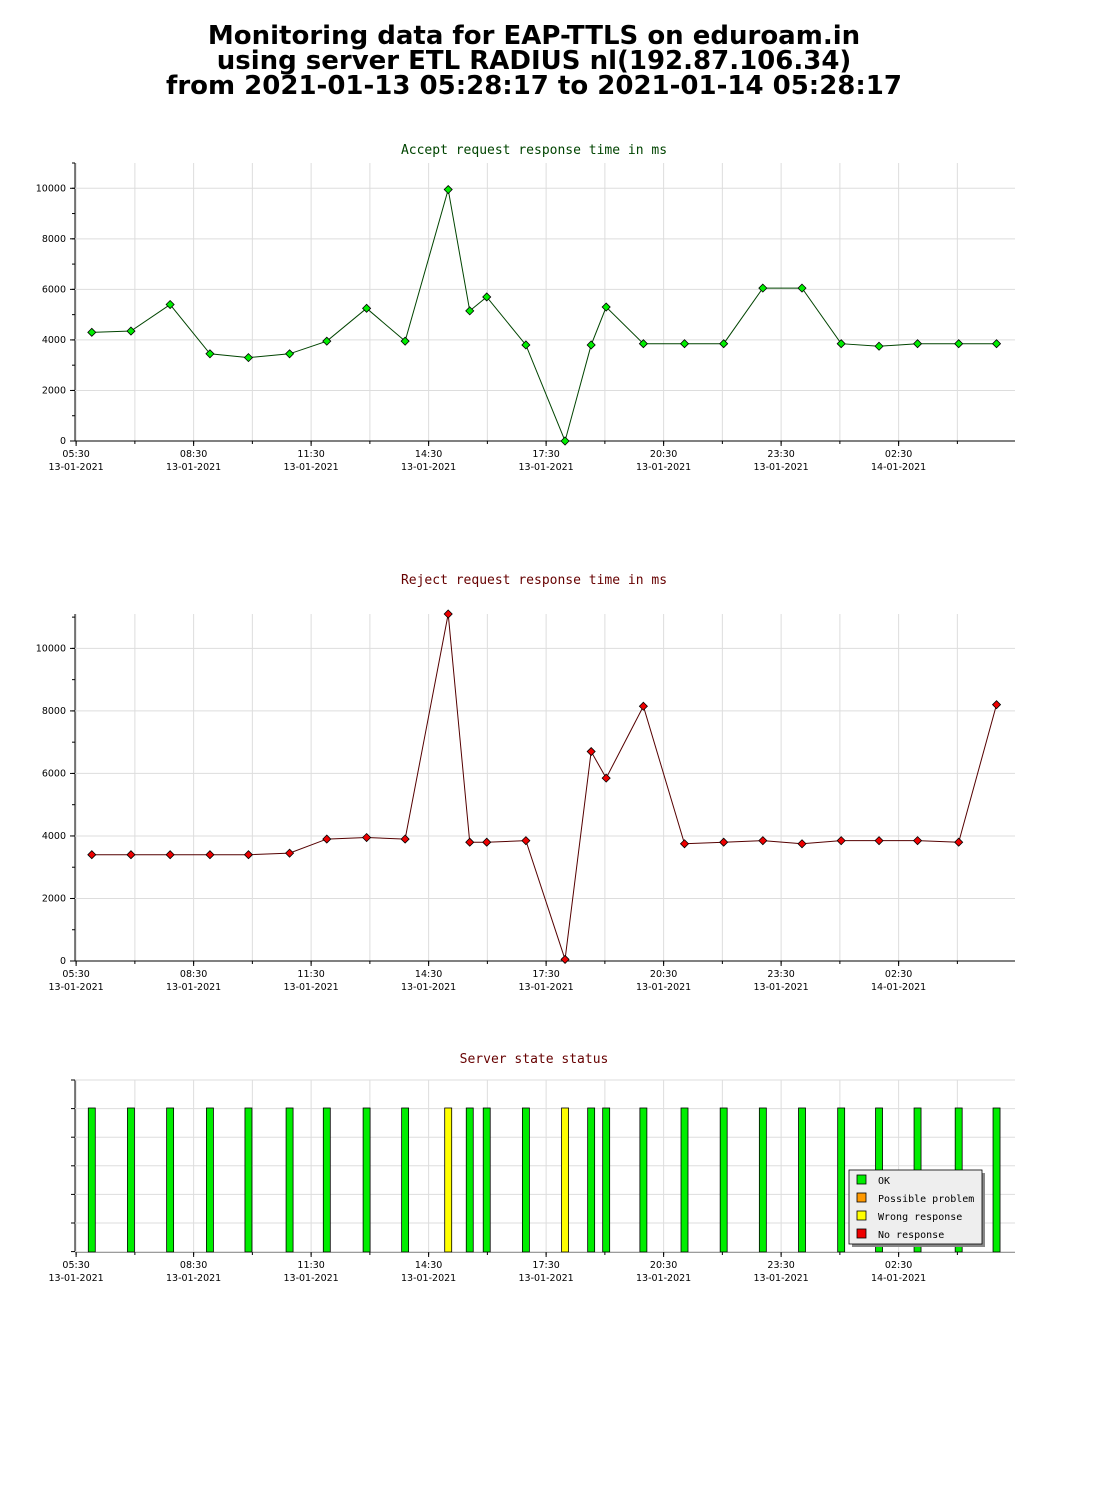  I want to click on y-tick-label: 8000, so click(54, 239).